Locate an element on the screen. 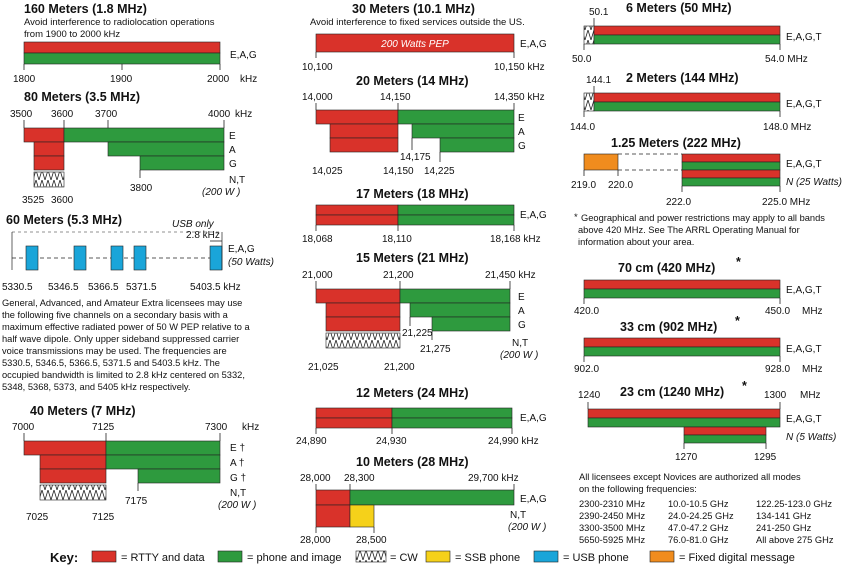 The image size is (848, 565). tick-label: 7000 is located at coordinates (23, 427).